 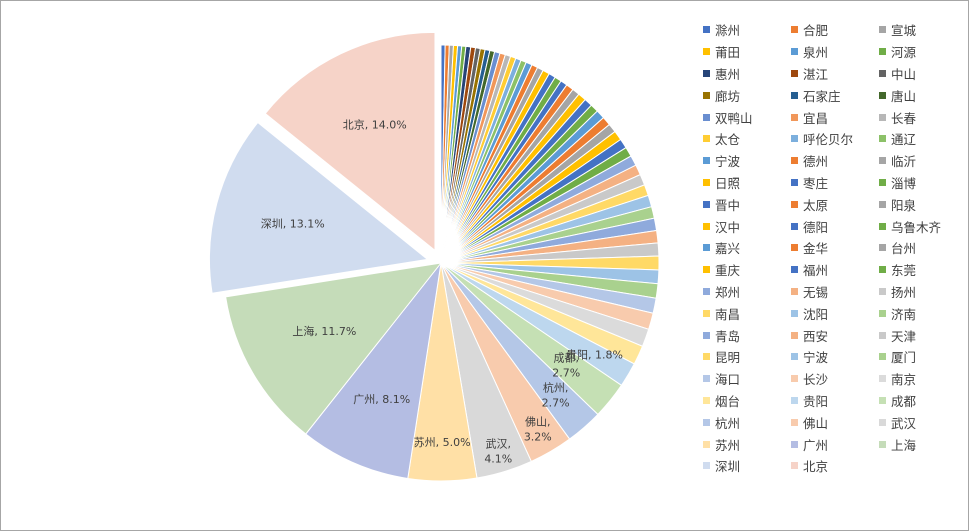 I want to click on legend-item: 扬州, so click(x=921, y=292).